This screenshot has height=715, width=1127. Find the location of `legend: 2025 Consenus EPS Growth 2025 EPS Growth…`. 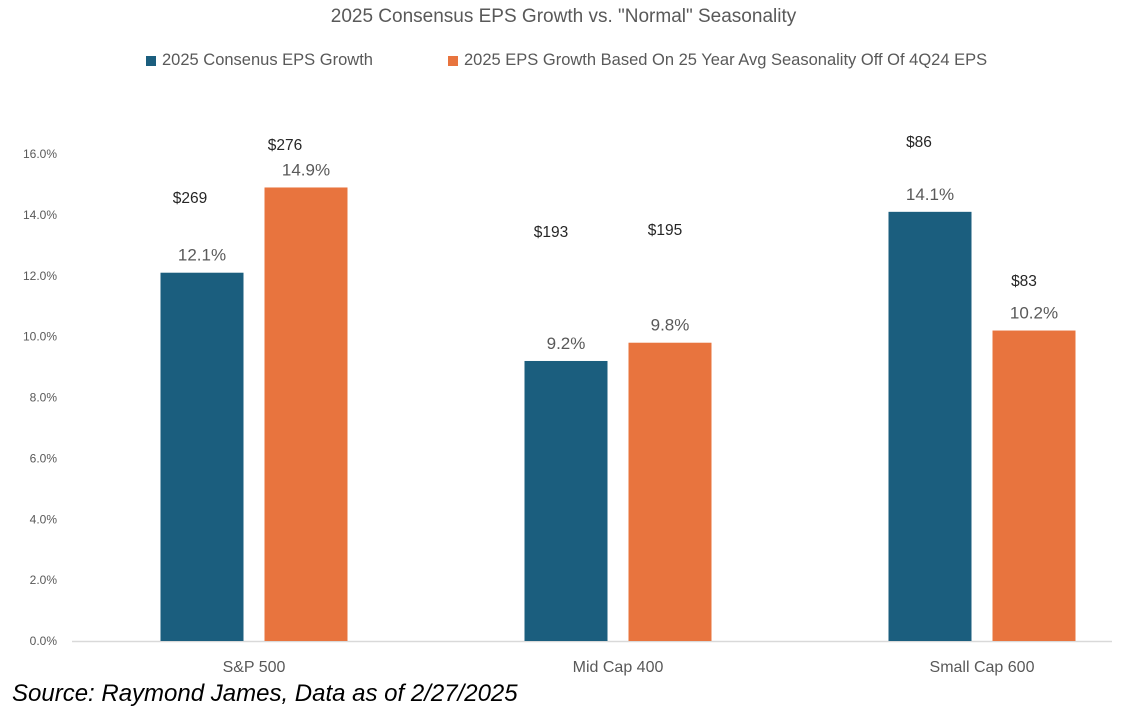

legend: 2025 Consenus EPS Growth 2025 EPS Growth… is located at coordinates (563, 62).